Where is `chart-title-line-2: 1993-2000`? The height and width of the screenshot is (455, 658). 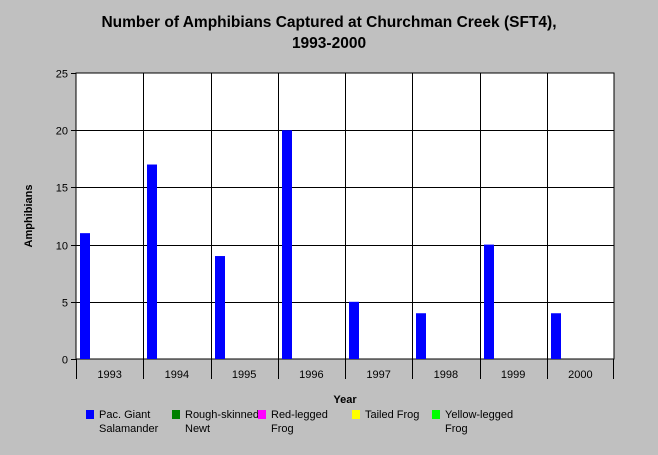 chart-title-line-2: 1993-2000 is located at coordinates (329, 43).